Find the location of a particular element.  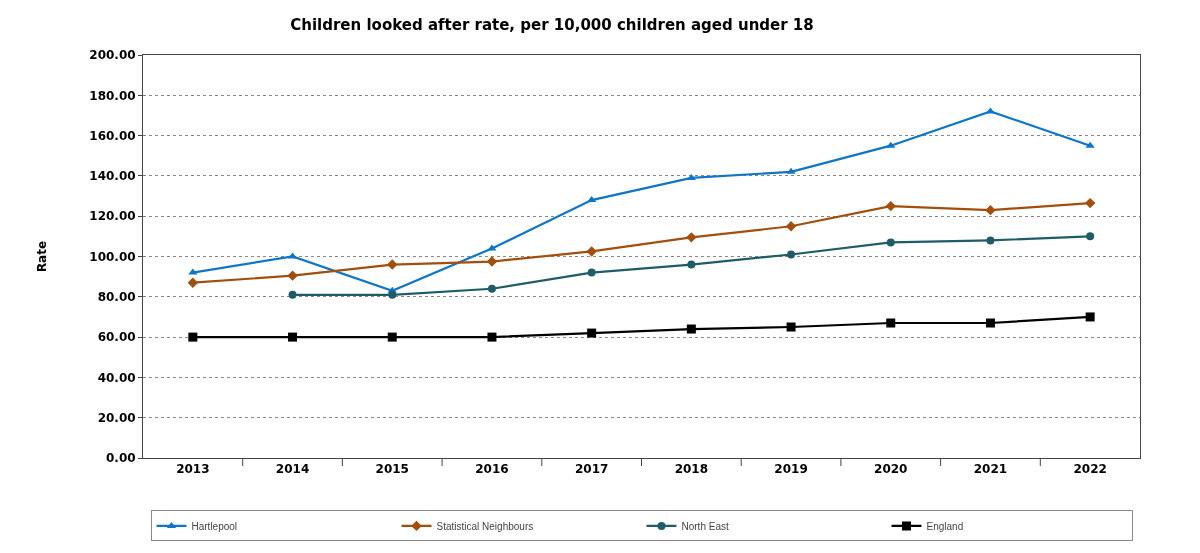

y-tick-label: 0.00 is located at coordinates (120, 458).